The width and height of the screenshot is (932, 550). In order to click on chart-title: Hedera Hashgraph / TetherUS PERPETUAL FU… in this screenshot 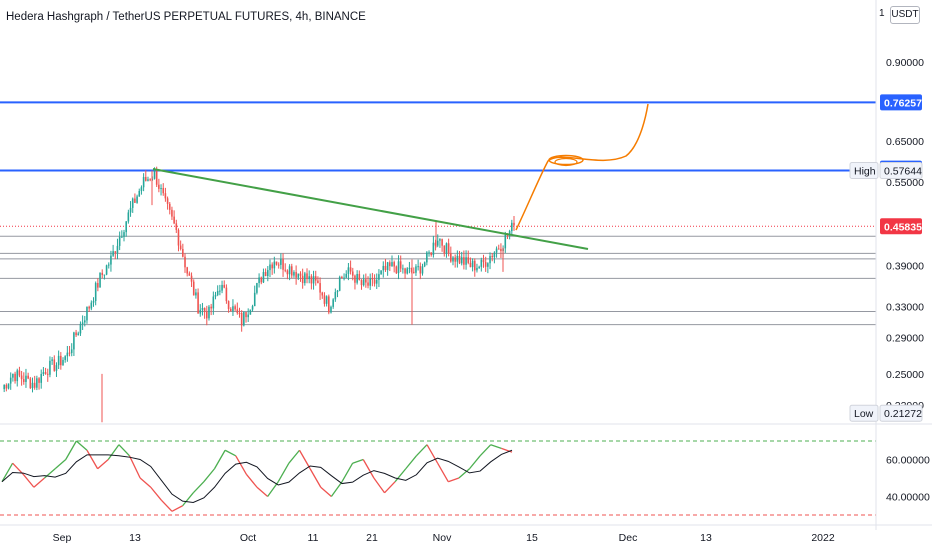, I will do `click(186, 17)`.